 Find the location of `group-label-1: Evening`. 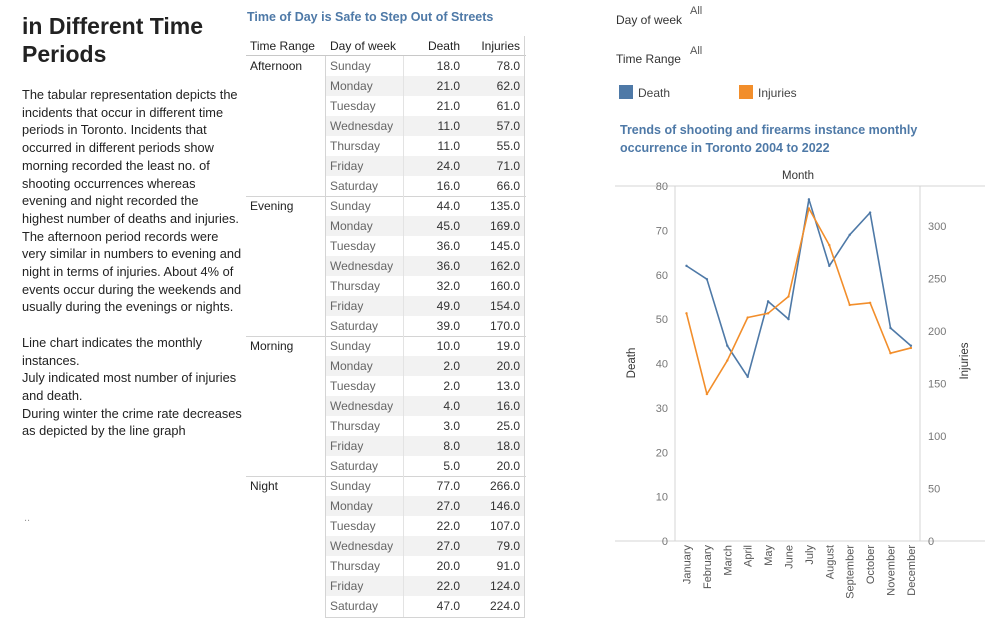

group-label-1: Evening is located at coordinates (272, 206).